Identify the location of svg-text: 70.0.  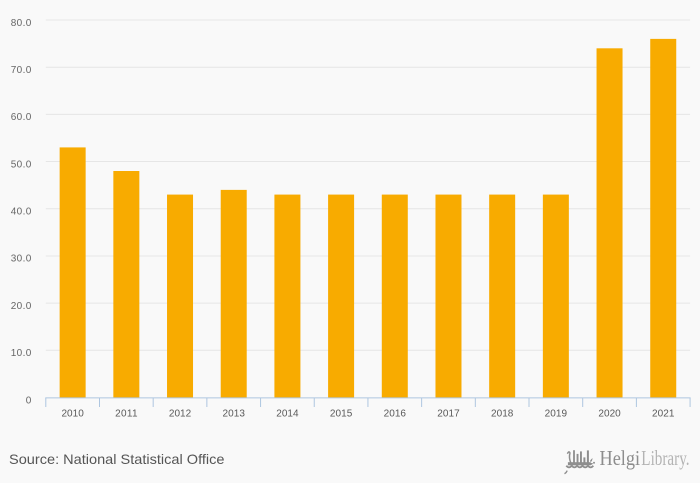
(21, 70).